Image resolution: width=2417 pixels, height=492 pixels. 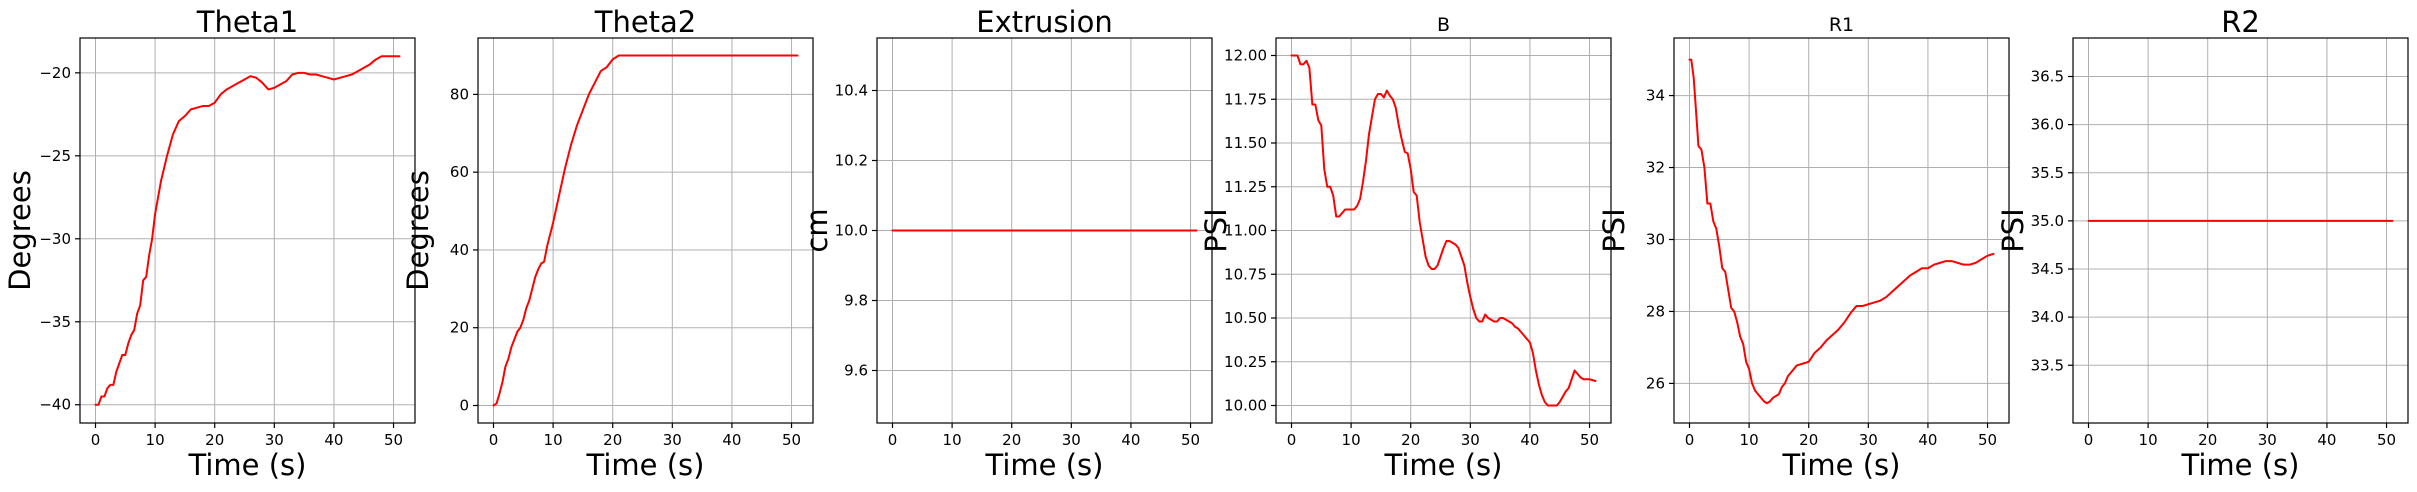 What do you see at coordinates (1245, 406) in the screenshot?
I see `y-tick-label: 10.00` at bounding box center [1245, 406].